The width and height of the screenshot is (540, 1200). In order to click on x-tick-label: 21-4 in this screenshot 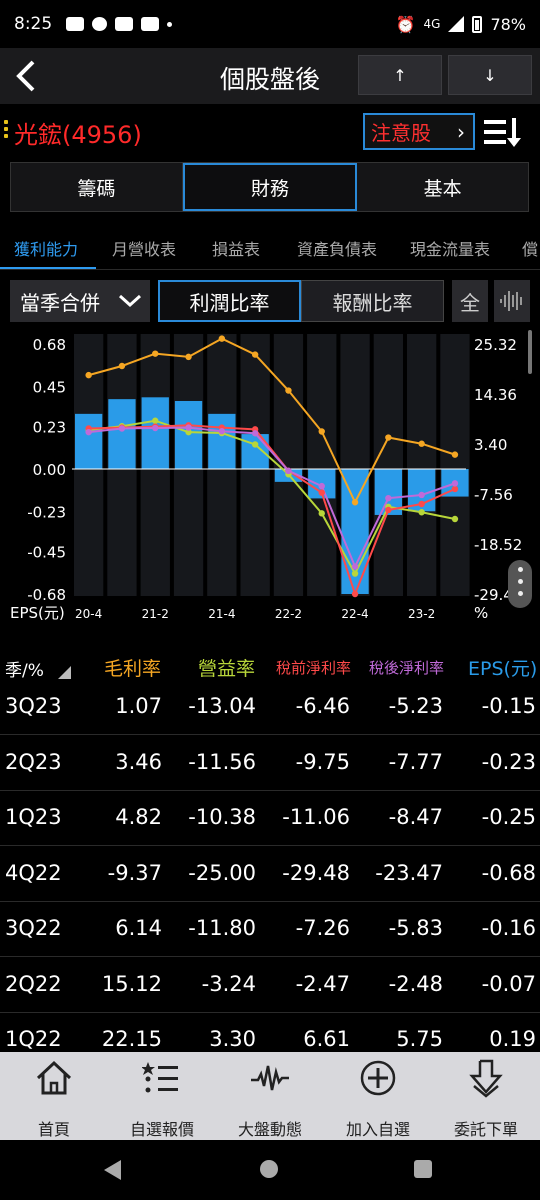, I will do `click(221, 614)`.